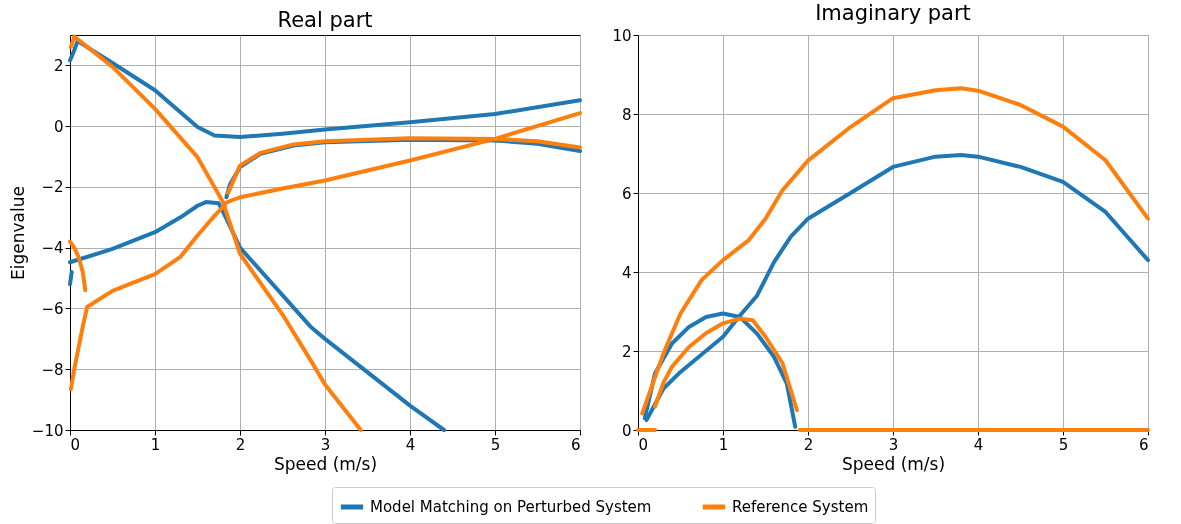  Describe the element at coordinates (52, 308) in the screenshot. I see `y-tick-label: −6` at that location.